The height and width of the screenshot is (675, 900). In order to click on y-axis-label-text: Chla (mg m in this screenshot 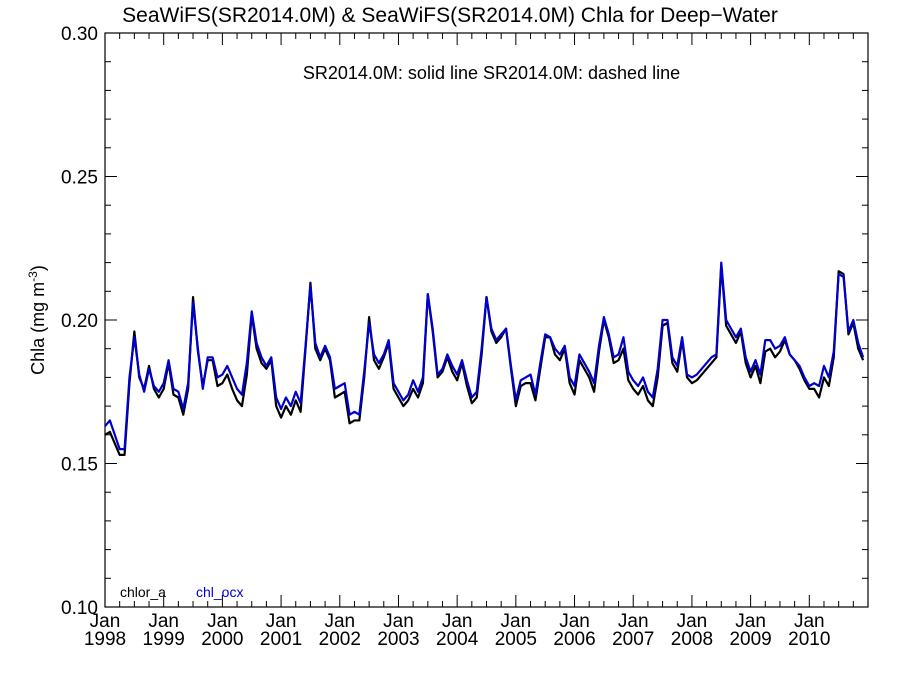, I will do `click(38, 328)`.